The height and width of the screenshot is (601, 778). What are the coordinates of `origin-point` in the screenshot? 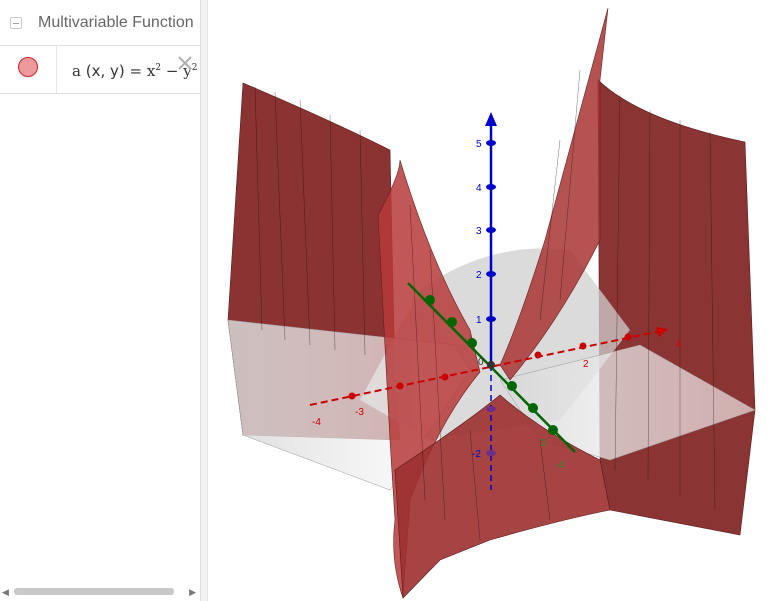 It's located at (491, 365).